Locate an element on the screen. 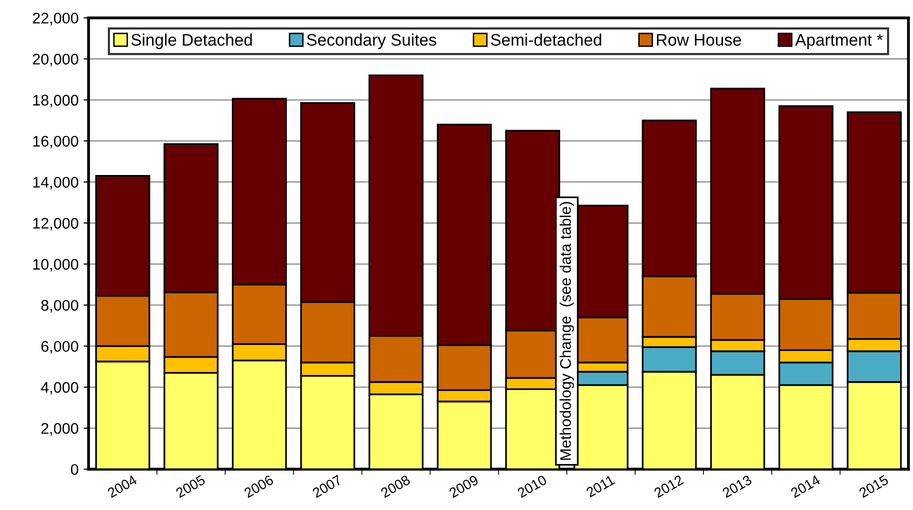 The image size is (913, 510). x-tick-label: 2006 is located at coordinates (259, 486).